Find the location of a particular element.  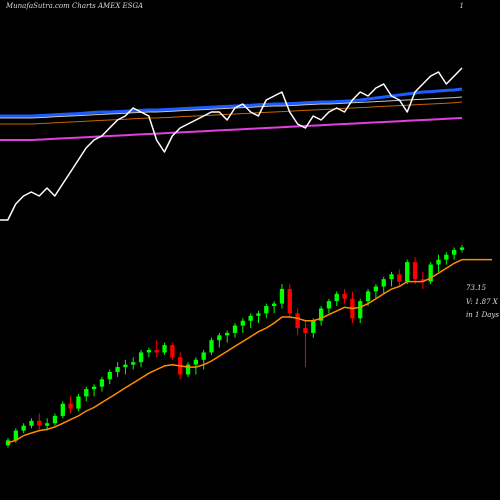

series-line-blue_ma is located at coordinates (231, 102).